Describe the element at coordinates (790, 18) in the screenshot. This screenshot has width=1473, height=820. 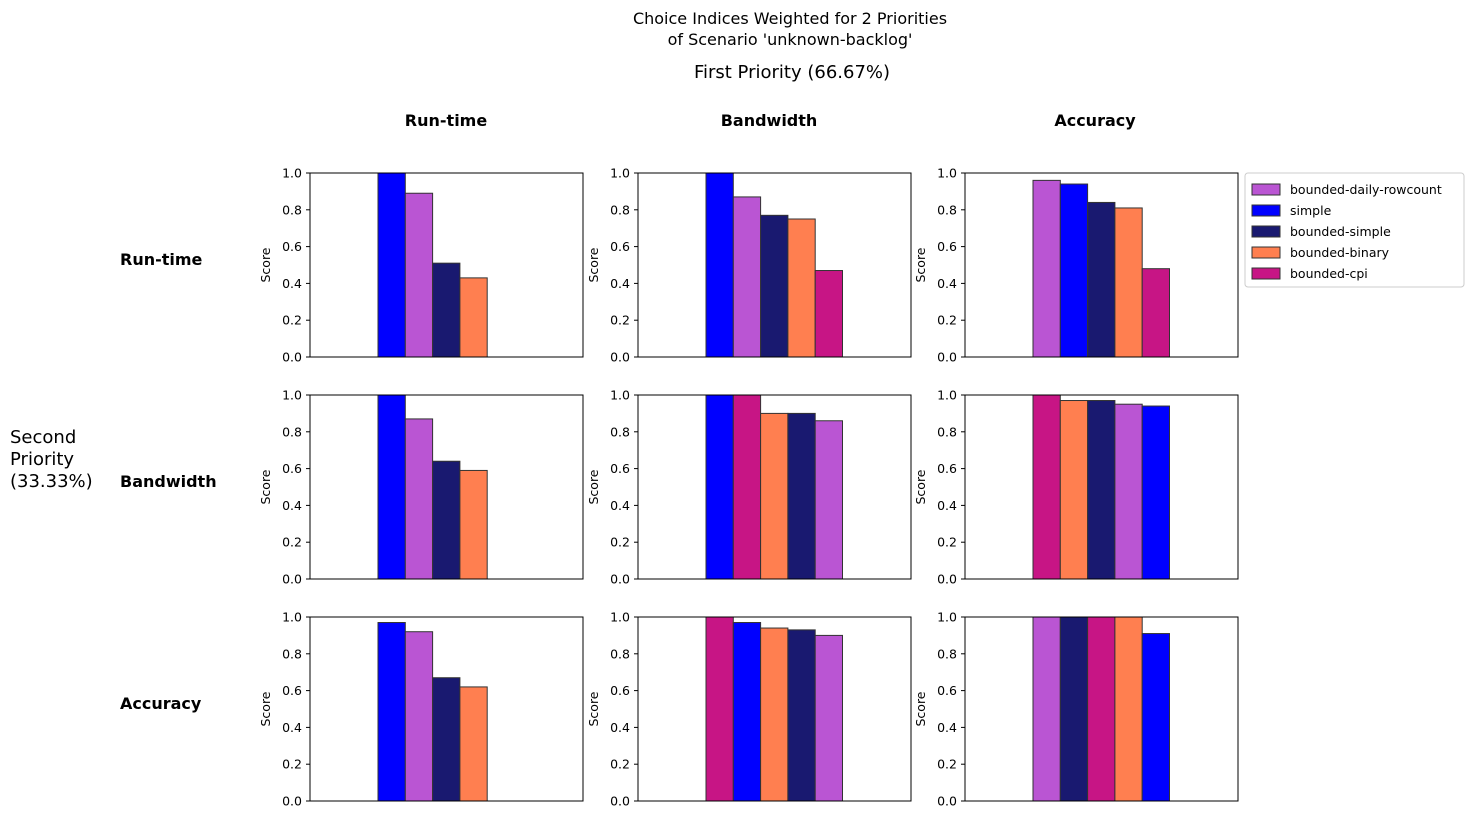
I see `figure-title-line-1: Choice Indices Weighted for 2 Priorities` at that location.